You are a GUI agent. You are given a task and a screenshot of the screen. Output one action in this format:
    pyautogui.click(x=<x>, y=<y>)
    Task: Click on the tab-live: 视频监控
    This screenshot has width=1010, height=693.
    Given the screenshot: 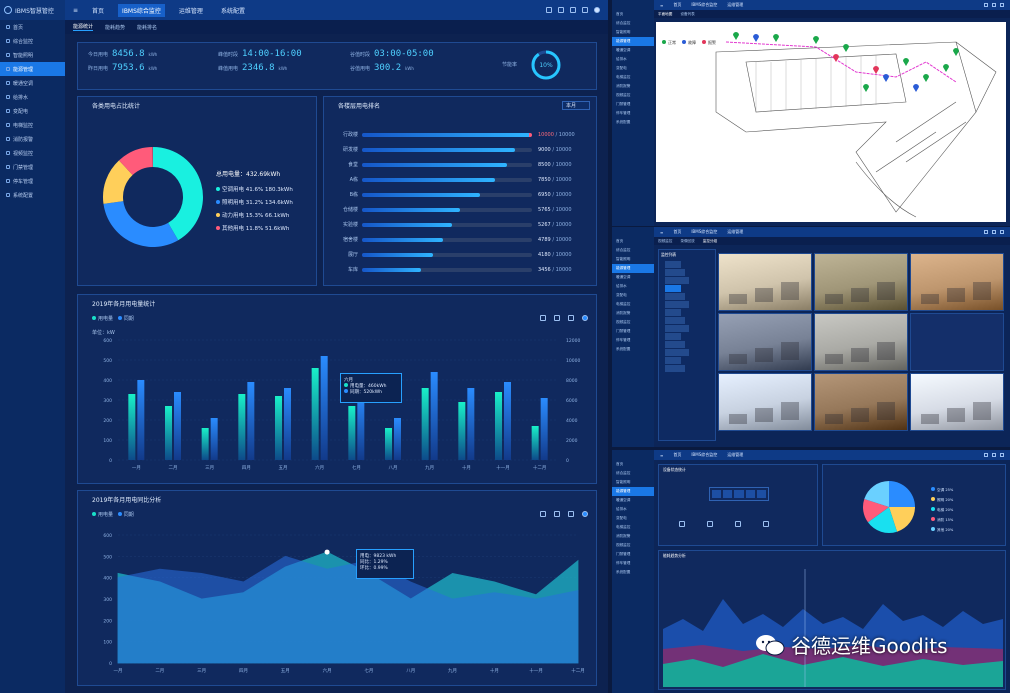 What is the action you would take?
    pyautogui.click(x=665, y=240)
    